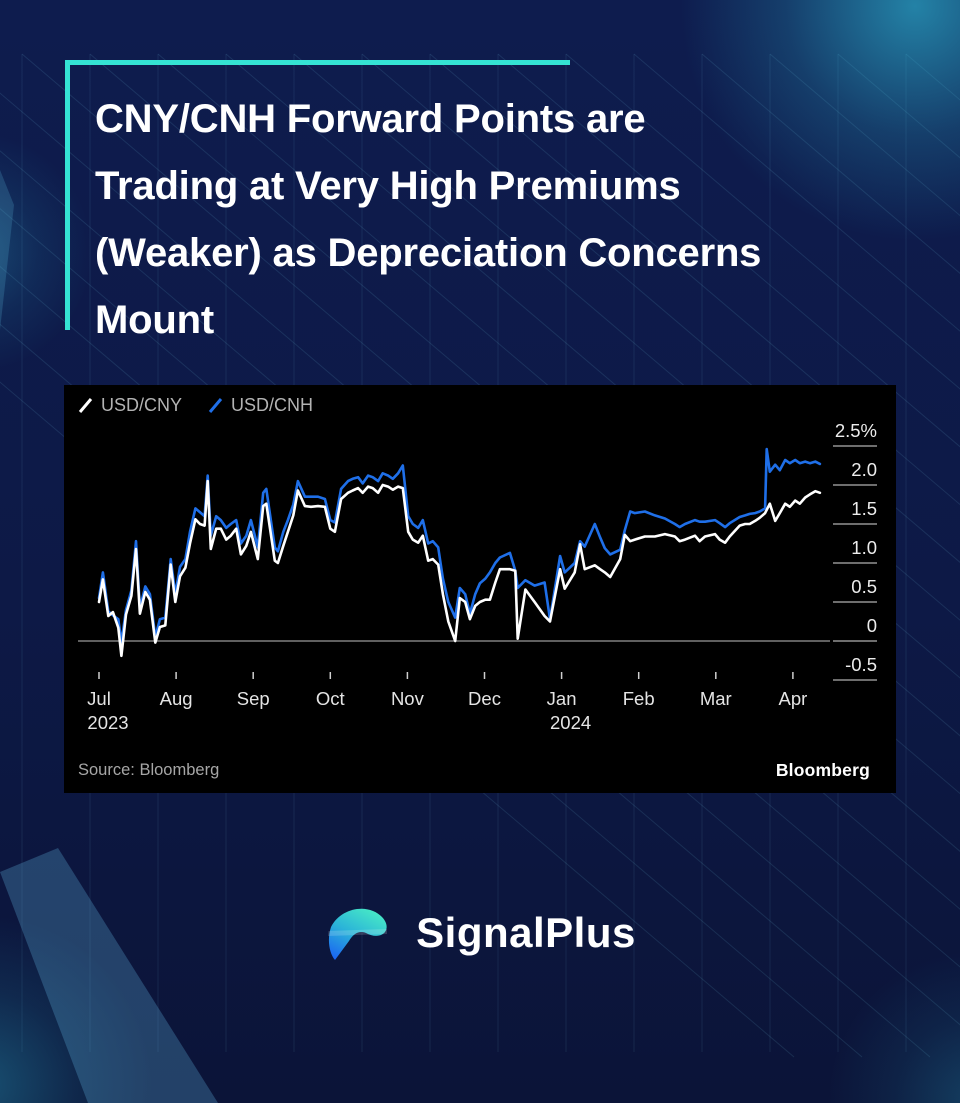 Image resolution: width=960 pixels, height=1103 pixels. I want to click on brand-name: SignalPlus, so click(526, 932).